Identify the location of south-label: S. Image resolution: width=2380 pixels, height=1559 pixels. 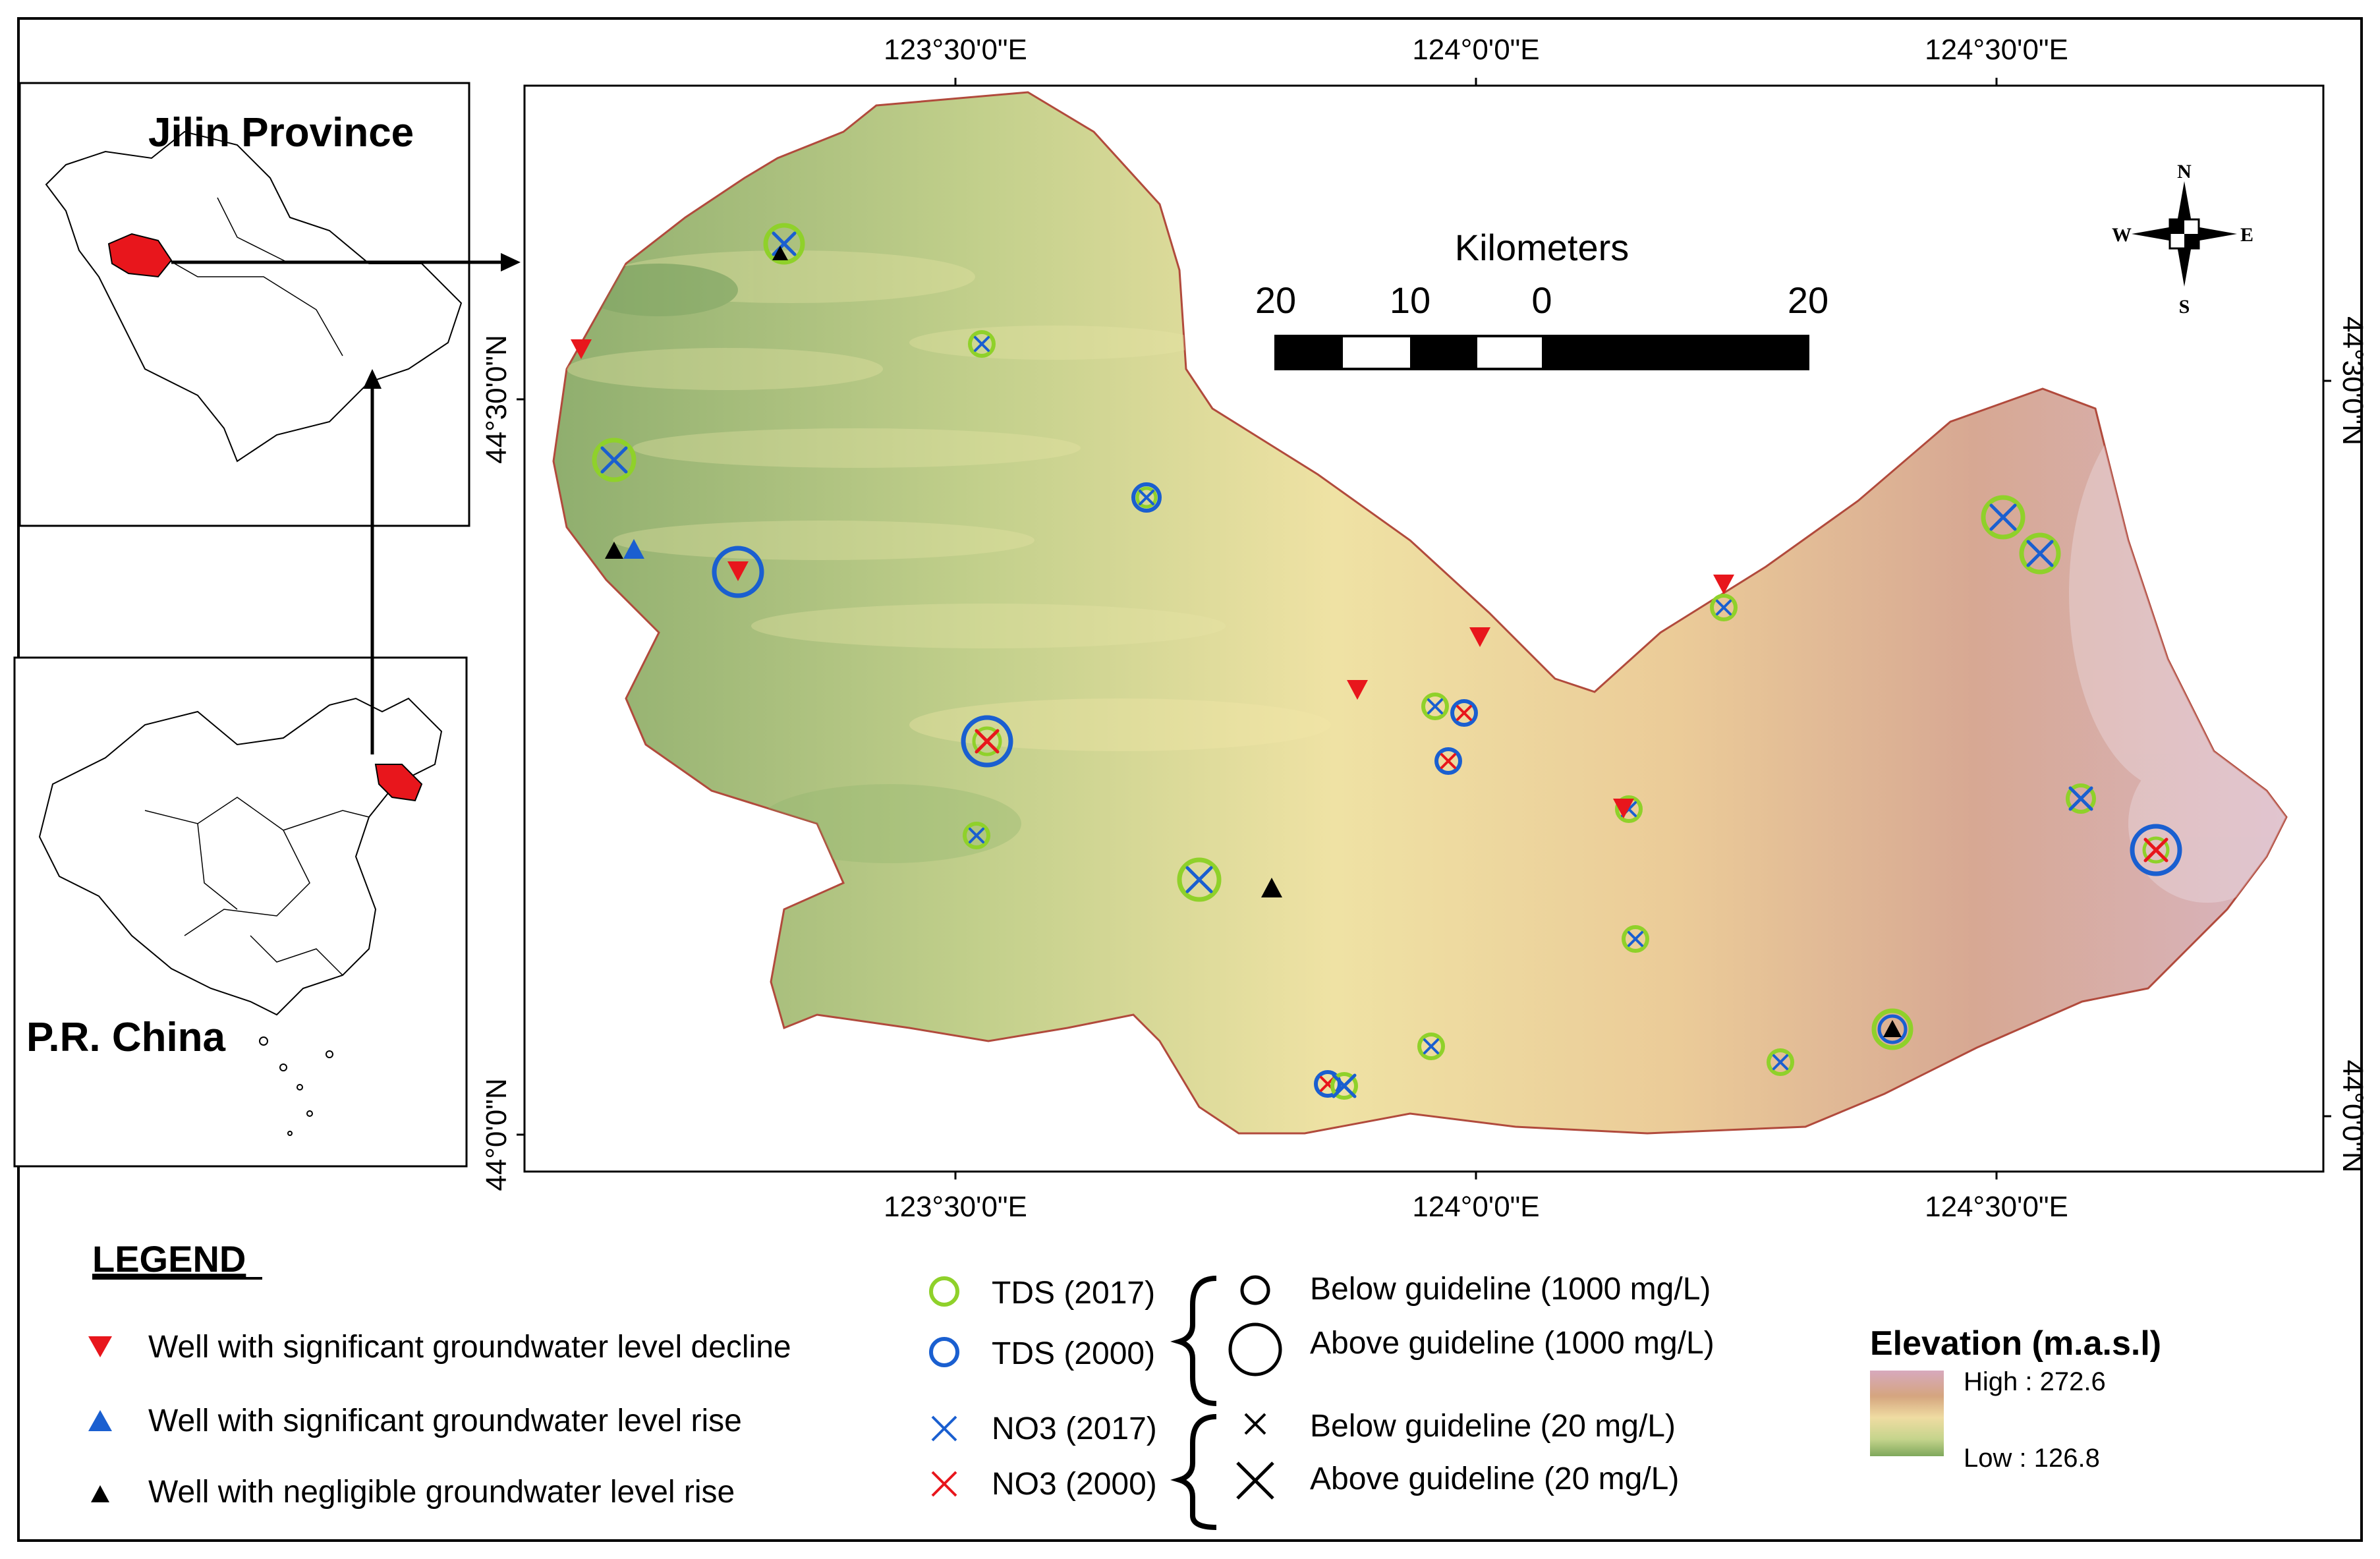
(2184, 307).